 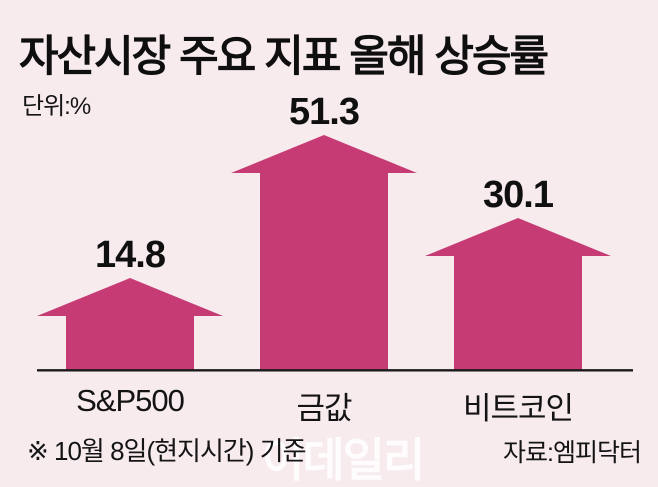 I want to click on unit-label: 단위:%, so click(x=56, y=106).